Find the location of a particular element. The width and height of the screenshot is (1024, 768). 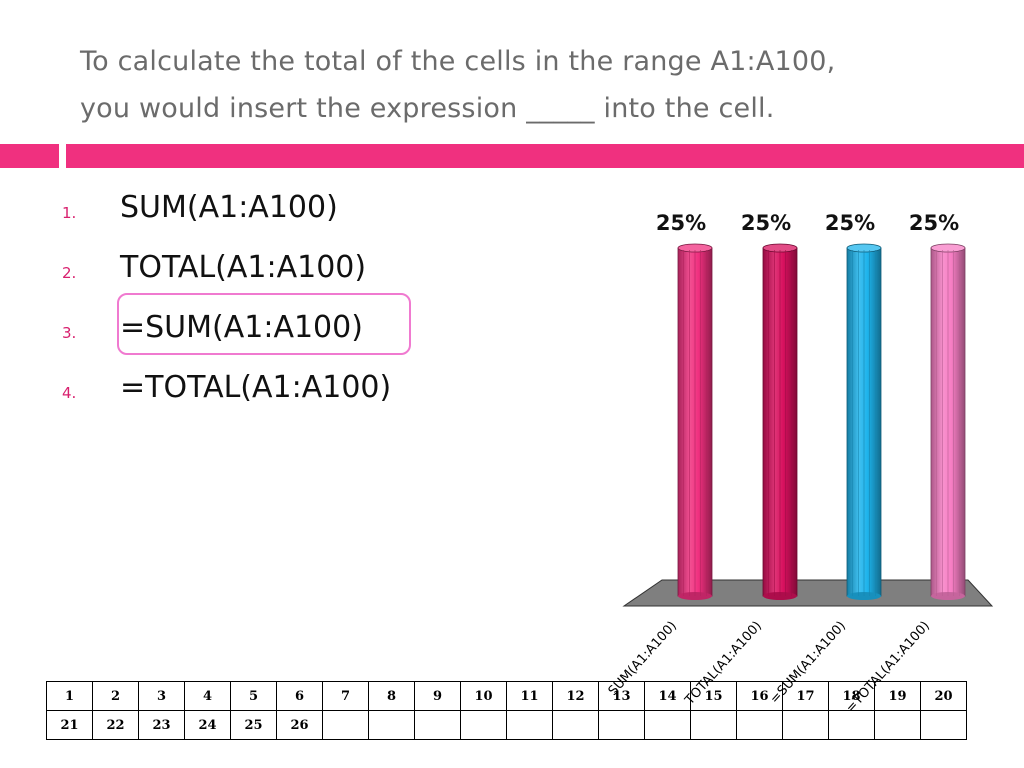

grid-cell: 16 is located at coordinates (759, 696).